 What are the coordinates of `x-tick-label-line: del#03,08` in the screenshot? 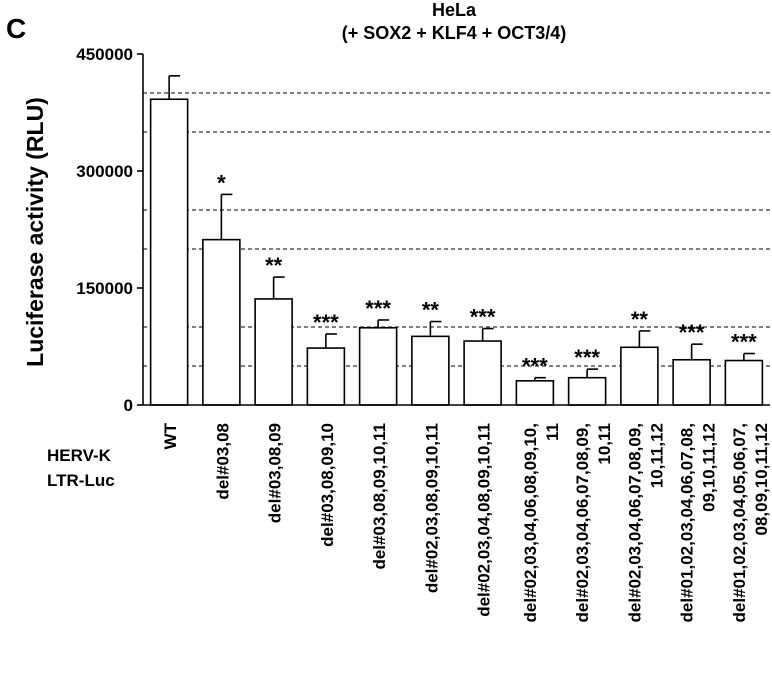 It's located at (222, 461).